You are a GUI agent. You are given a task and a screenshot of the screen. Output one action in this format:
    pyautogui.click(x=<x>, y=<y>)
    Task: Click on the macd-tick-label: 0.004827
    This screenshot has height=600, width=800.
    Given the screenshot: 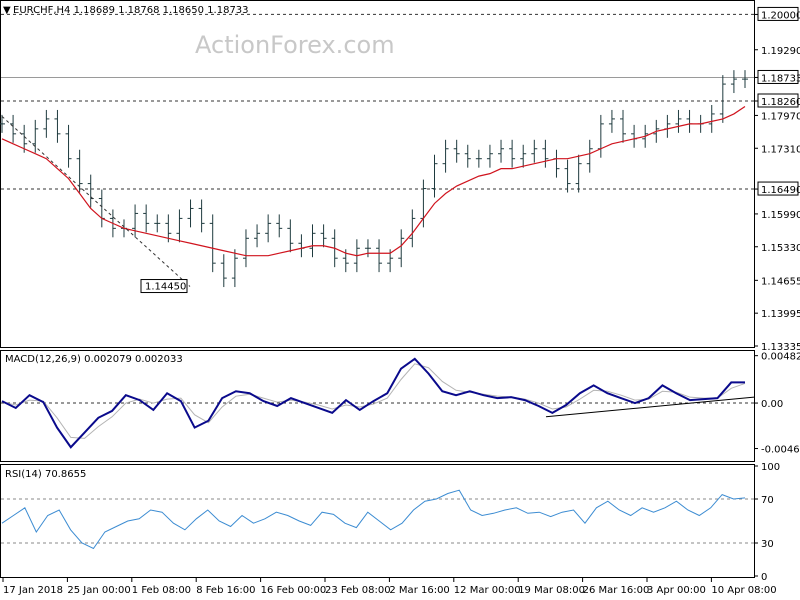 What is the action you would take?
    pyautogui.click(x=780, y=357)
    